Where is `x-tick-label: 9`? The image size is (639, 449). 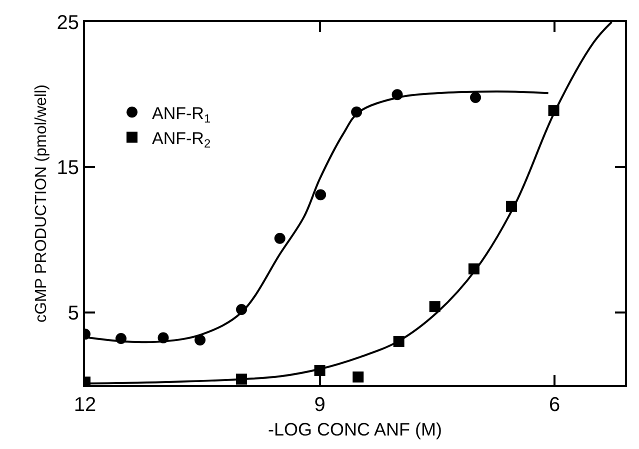
x-tick-label: 9 is located at coordinates (320, 405).